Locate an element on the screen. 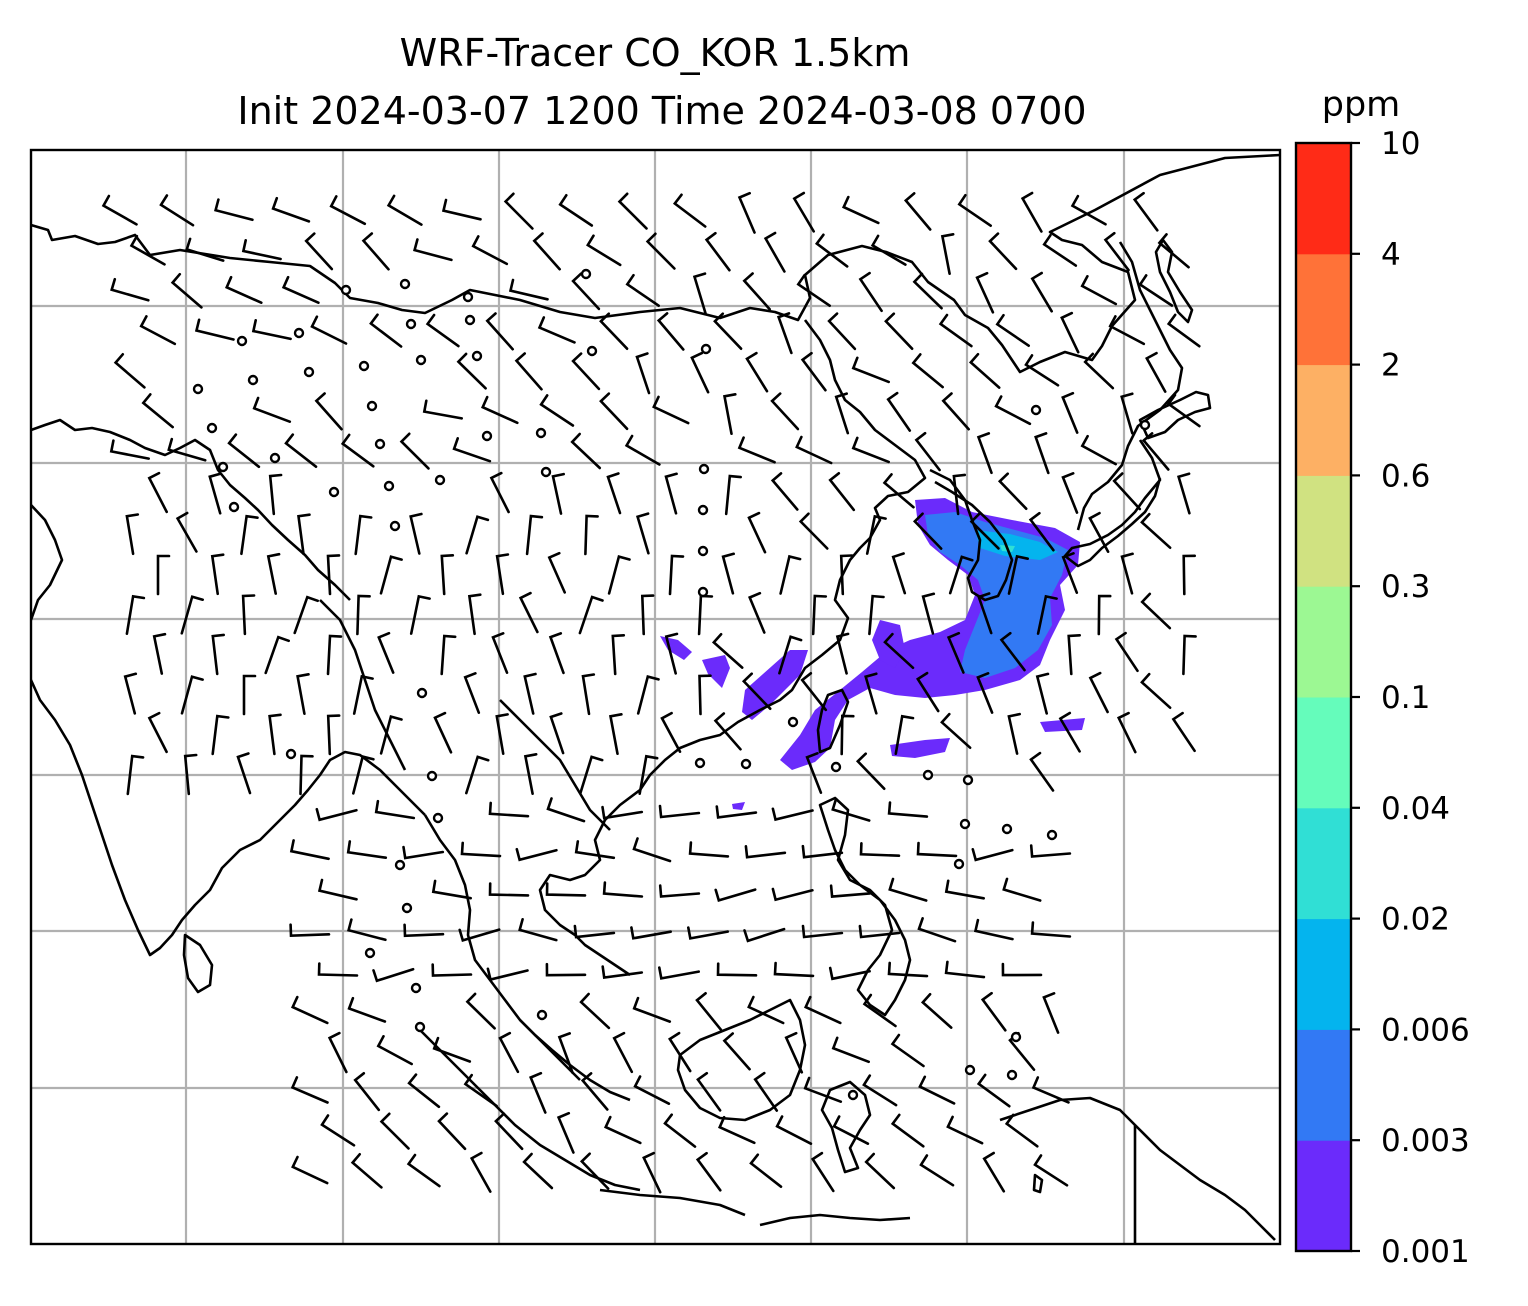 The height and width of the screenshot is (1306, 1528). coastline-north-asia is located at coordinates (655, 263).